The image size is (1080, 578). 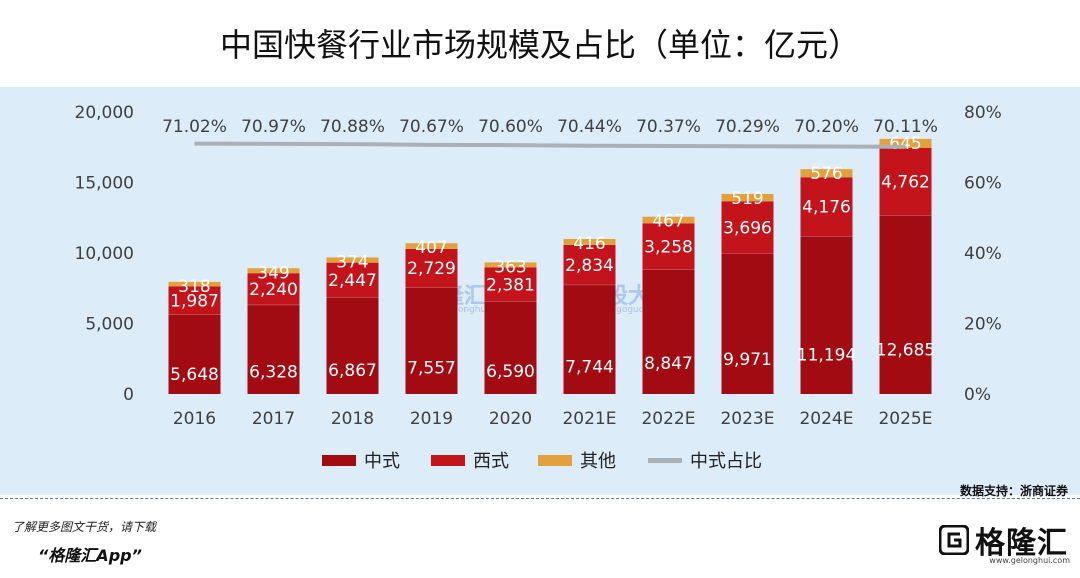 I want to click on brand-mark-icon, so click(x=954, y=540).